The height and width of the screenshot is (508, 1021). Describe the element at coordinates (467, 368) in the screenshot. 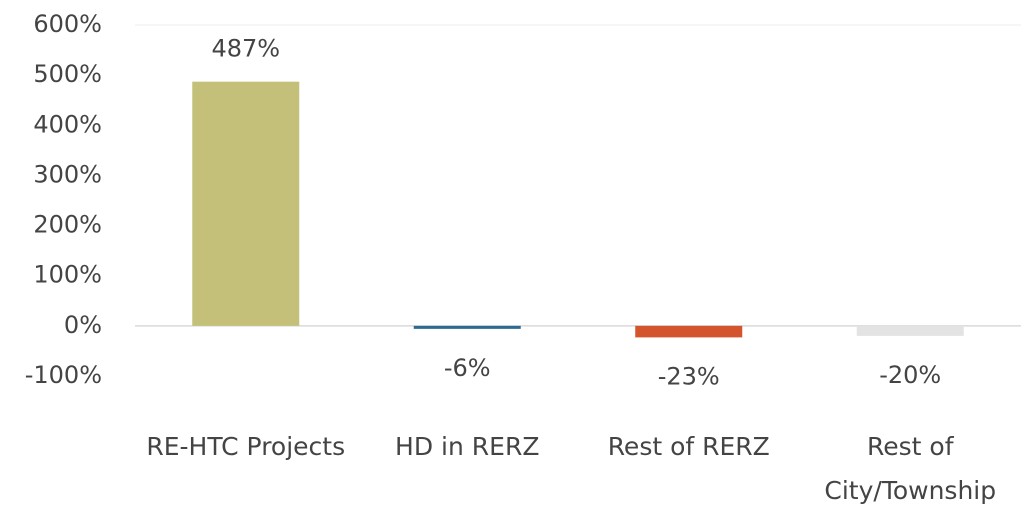

I see `value-label: -6%` at that location.